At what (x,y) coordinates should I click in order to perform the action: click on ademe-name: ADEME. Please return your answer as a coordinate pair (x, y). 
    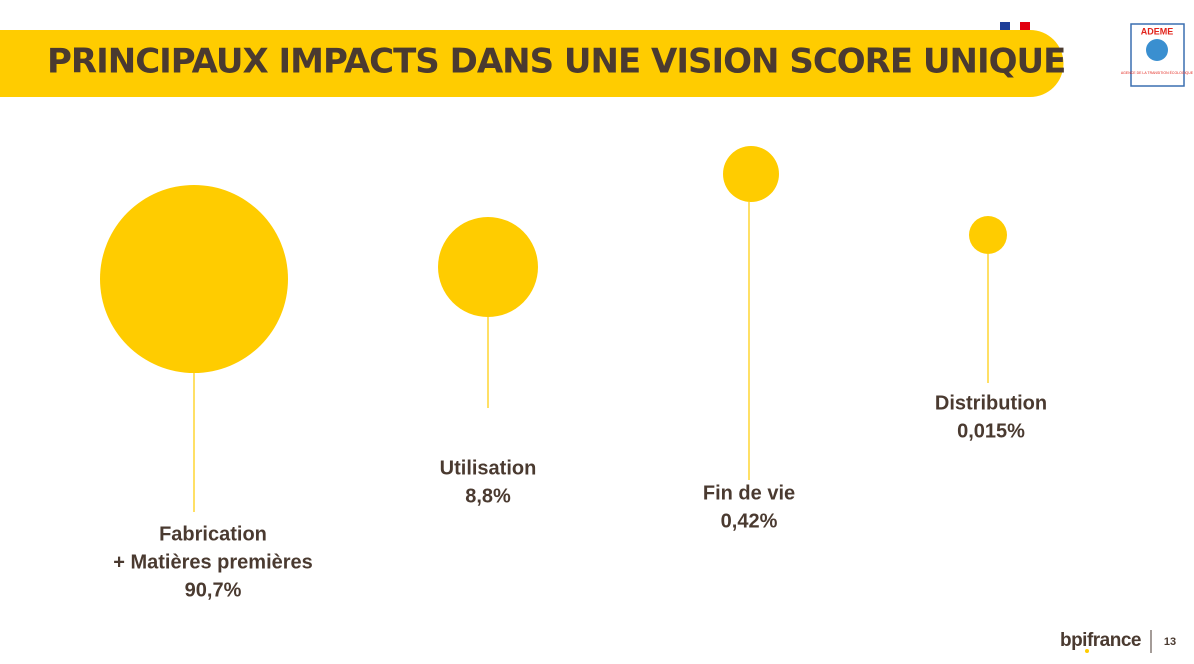
    Looking at the image, I should click on (1157, 31).